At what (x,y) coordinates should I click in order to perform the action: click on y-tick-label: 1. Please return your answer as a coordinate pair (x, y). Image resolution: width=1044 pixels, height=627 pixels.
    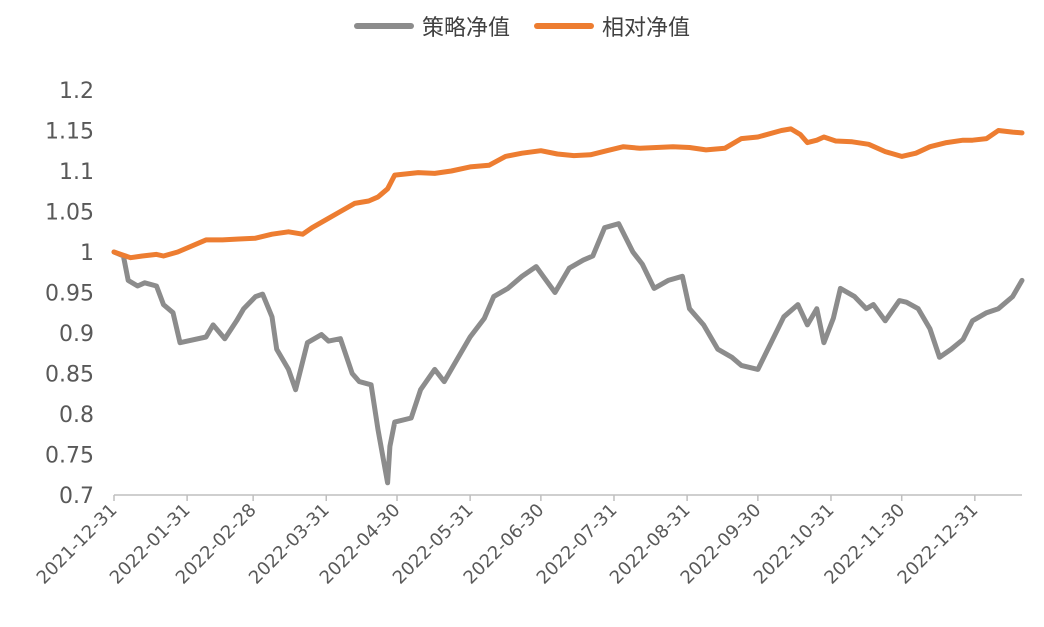
    Looking at the image, I should click on (87, 253).